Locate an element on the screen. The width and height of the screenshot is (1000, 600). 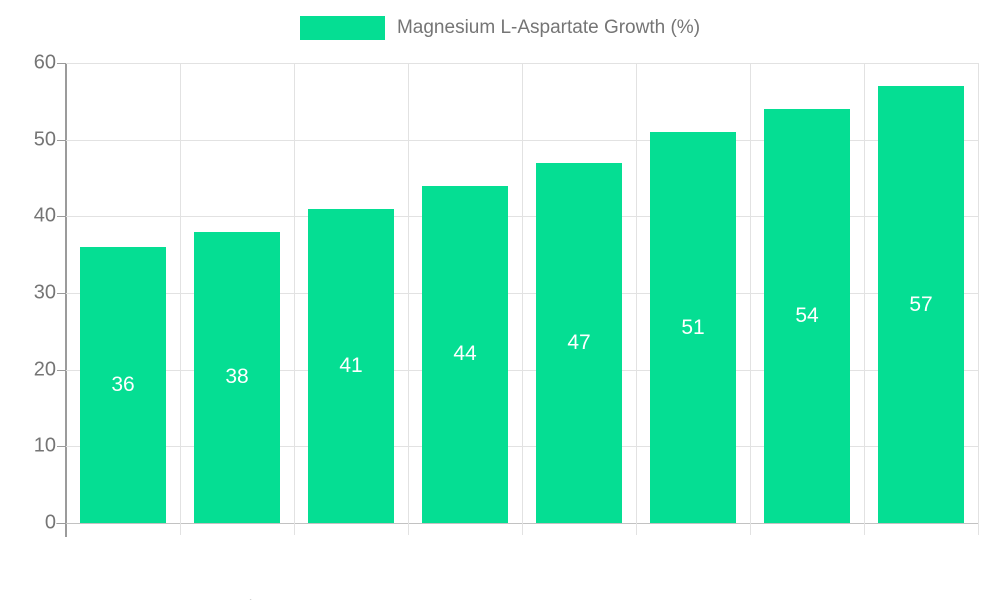
x-axis-label: 2028-2029 is located at coordinates (438, 598).